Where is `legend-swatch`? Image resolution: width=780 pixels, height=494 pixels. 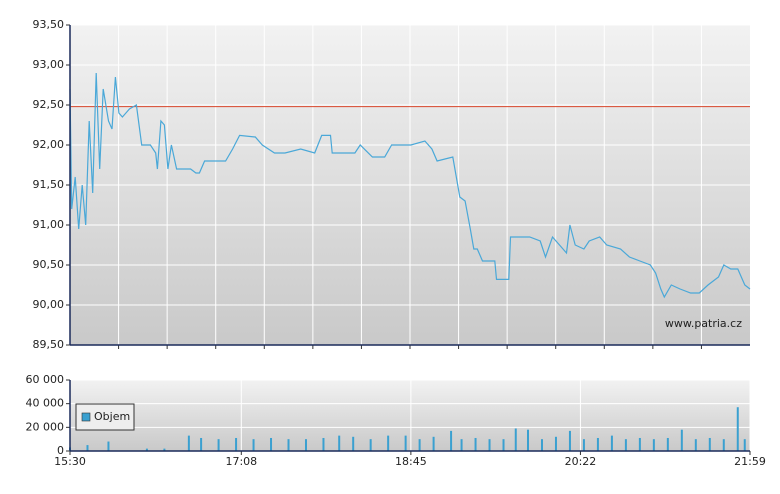
legend-swatch is located at coordinates (86, 417).